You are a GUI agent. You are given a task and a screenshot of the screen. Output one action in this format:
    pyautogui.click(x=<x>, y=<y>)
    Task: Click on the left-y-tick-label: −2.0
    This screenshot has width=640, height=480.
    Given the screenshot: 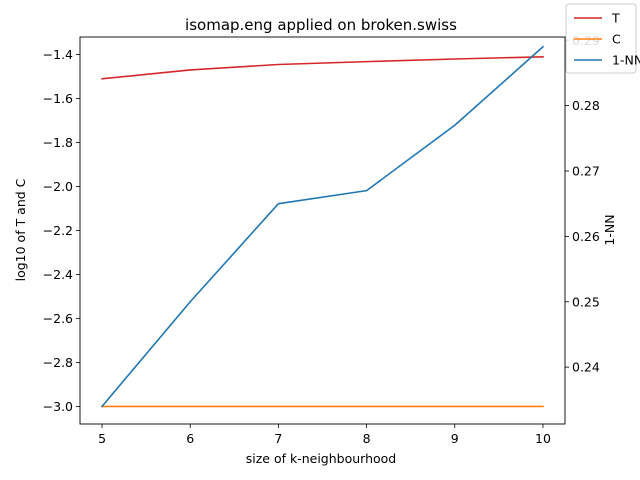 What is the action you would take?
    pyautogui.click(x=58, y=186)
    